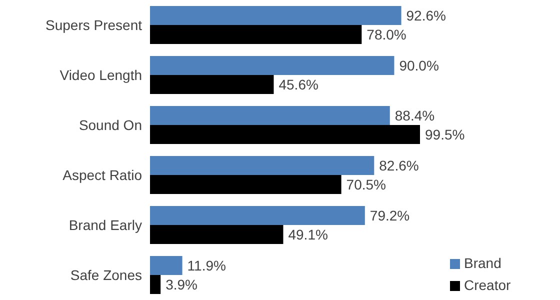 This screenshot has width=560, height=300. What do you see at coordinates (366, 184) in the screenshot?
I see `data-label: 70.5%` at bounding box center [366, 184].